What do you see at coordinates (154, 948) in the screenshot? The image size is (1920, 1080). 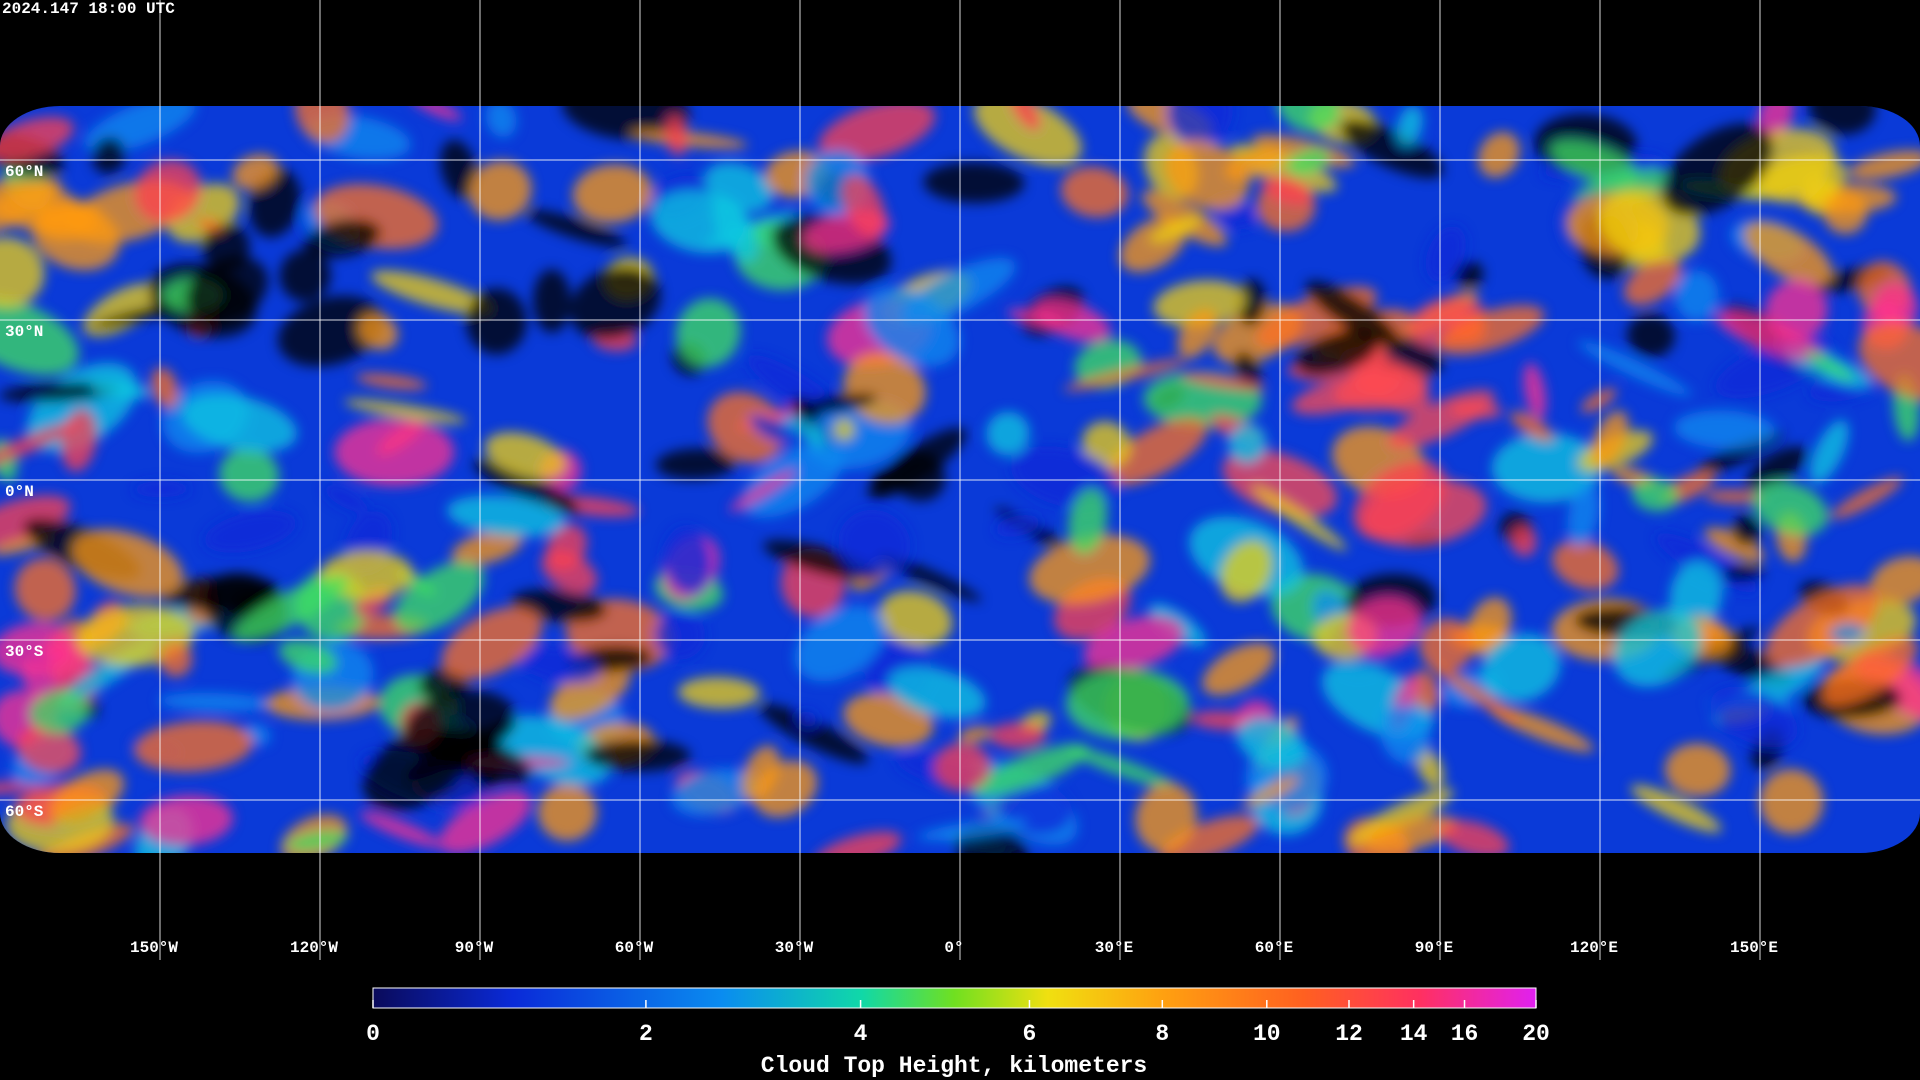 I see `longitude-label: 150°W` at bounding box center [154, 948].